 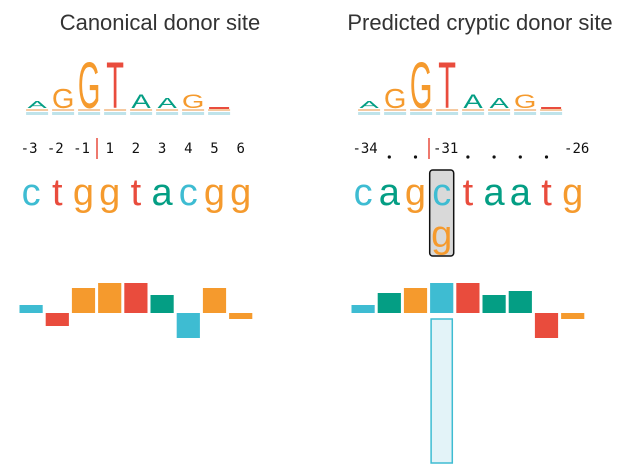 What do you see at coordinates (136, 149) in the screenshot?
I see `position-label: 2` at bounding box center [136, 149].